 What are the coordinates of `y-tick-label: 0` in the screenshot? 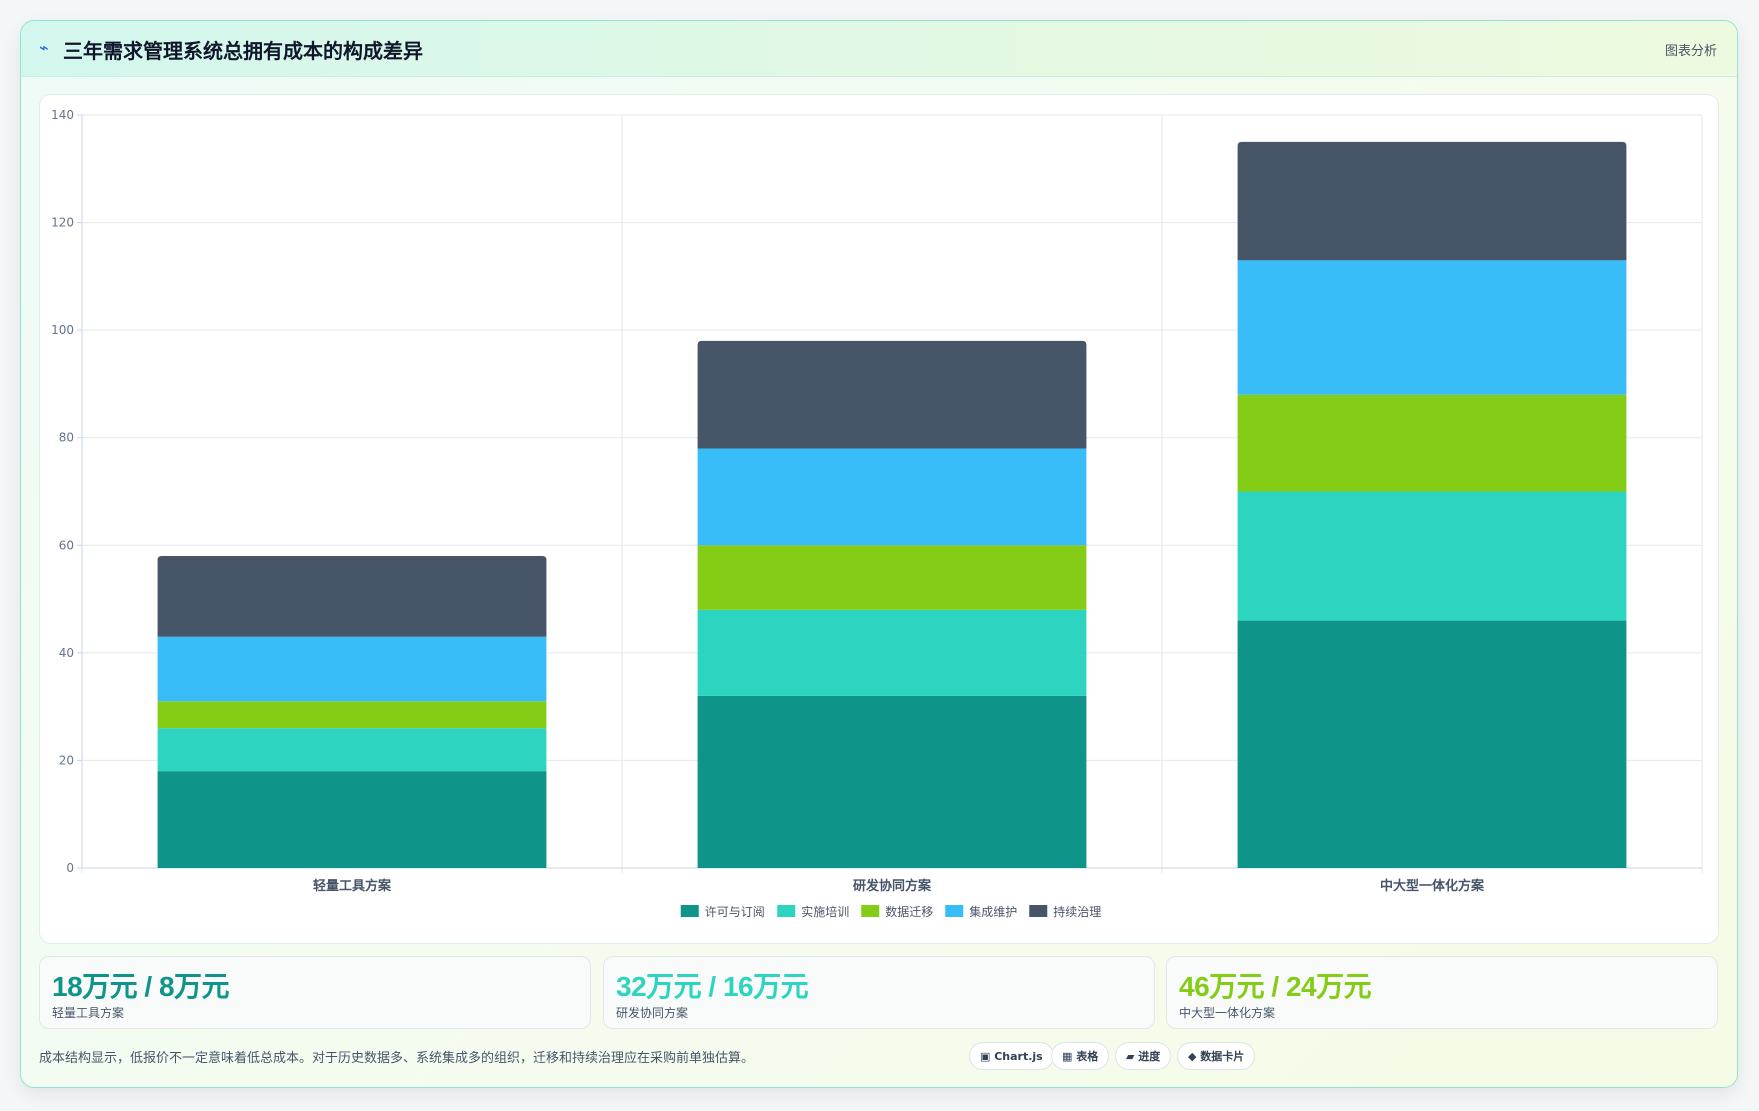 It's located at (70, 868).